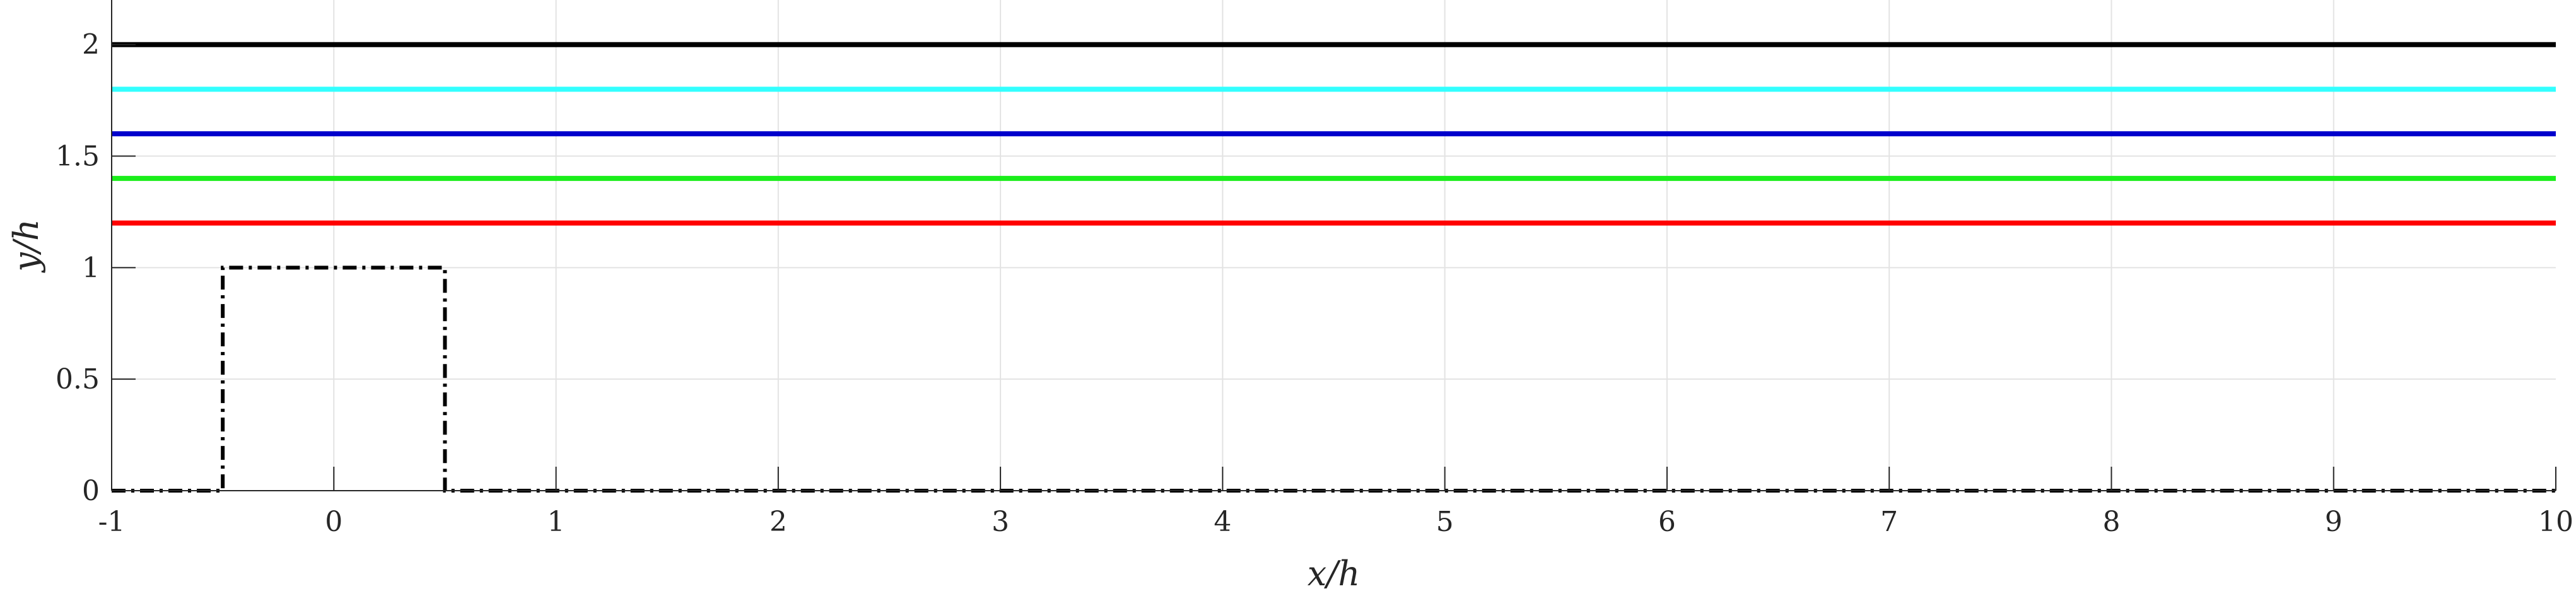  Describe the element at coordinates (78, 379) in the screenshot. I see `y-tick-label-1: 0.5` at that location.